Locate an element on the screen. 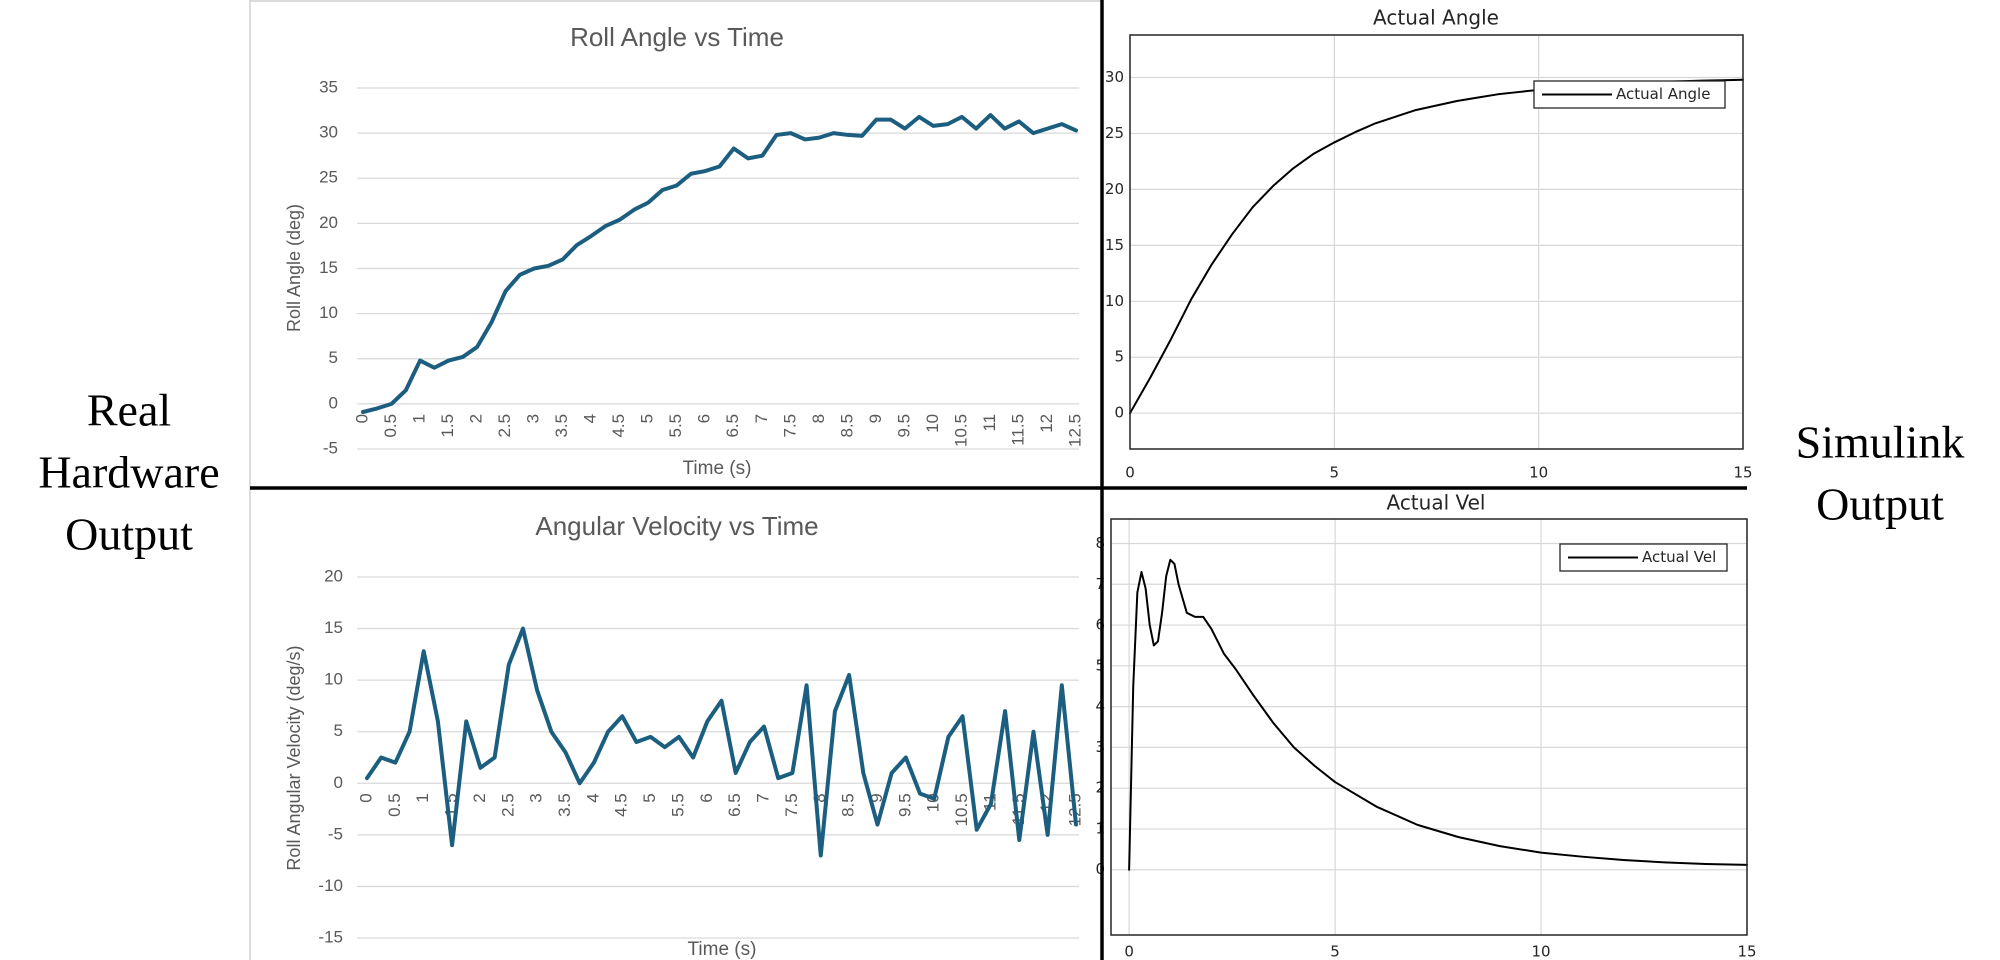 Image resolution: width=2000 pixels, height=960 pixels. y-tick-label: 7 is located at coordinates (1100, 584).